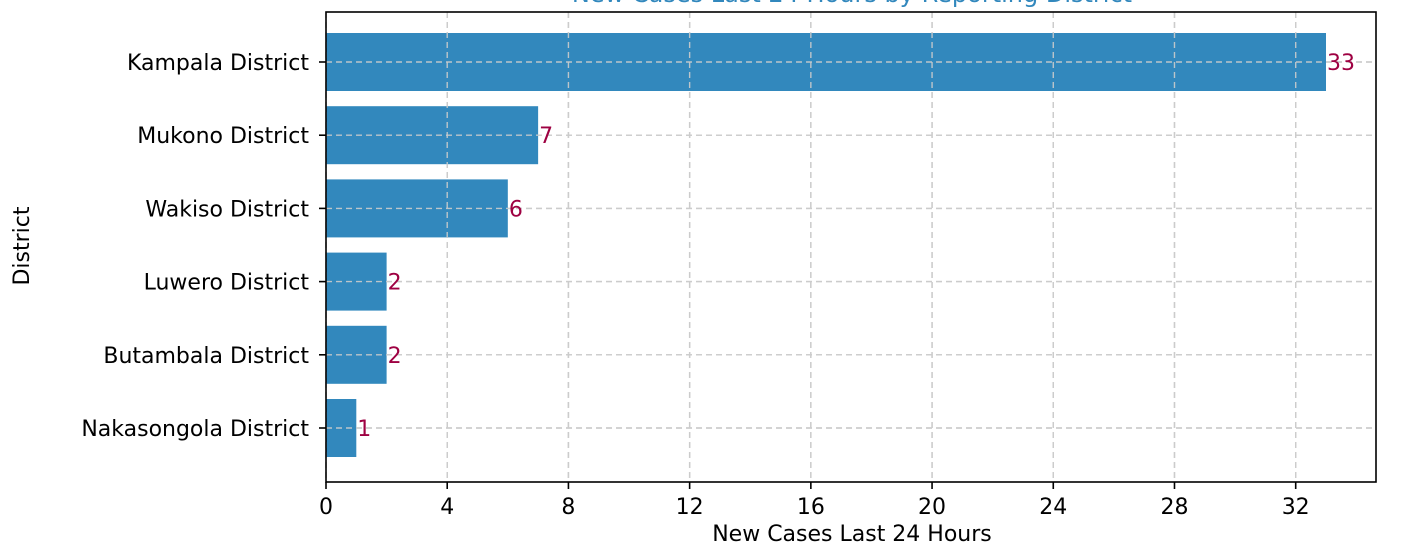  What do you see at coordinates (223, 136) in the screenshot?
I see `y-tick-label: Mukono District` at bounding box center [223, 136].